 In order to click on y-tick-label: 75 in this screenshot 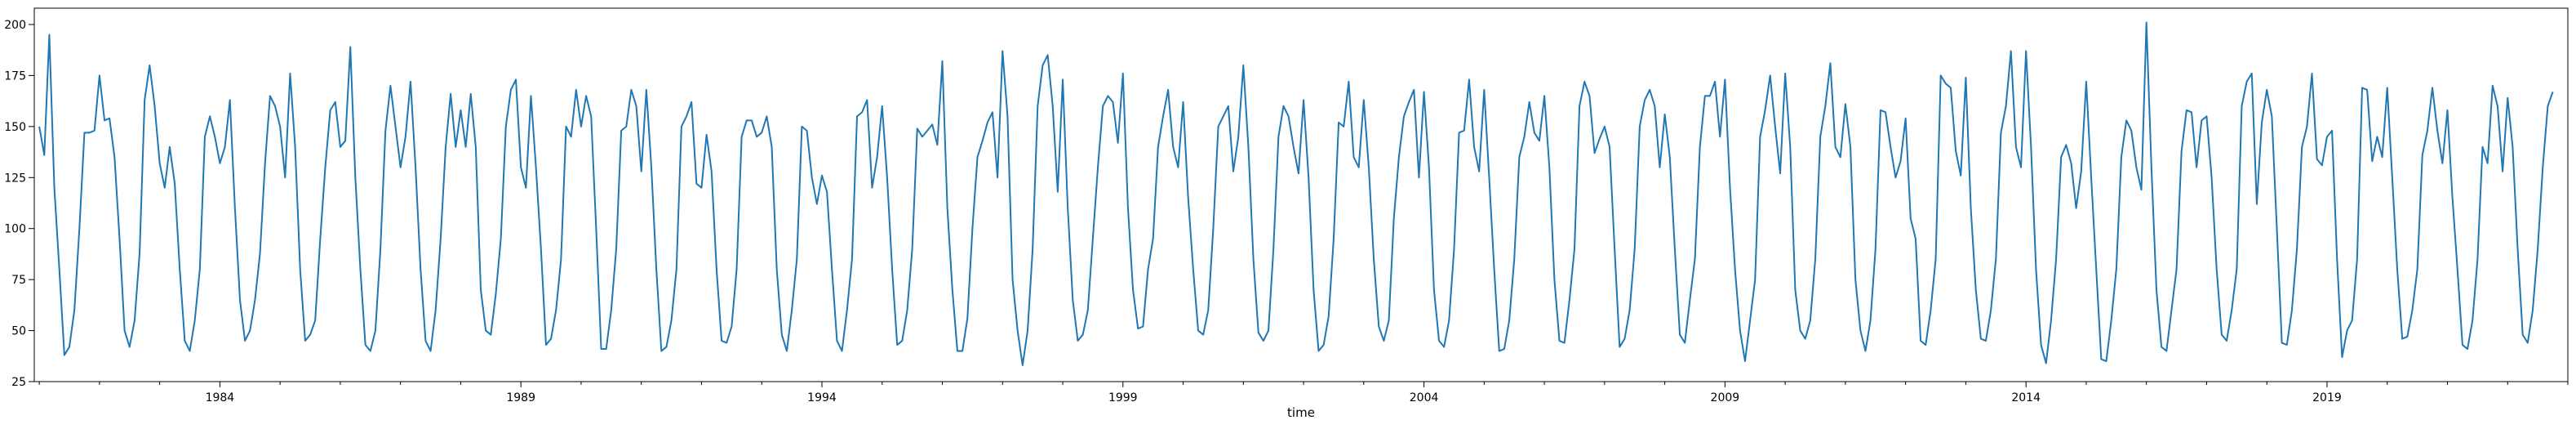, I will do `click(18, 280)`.